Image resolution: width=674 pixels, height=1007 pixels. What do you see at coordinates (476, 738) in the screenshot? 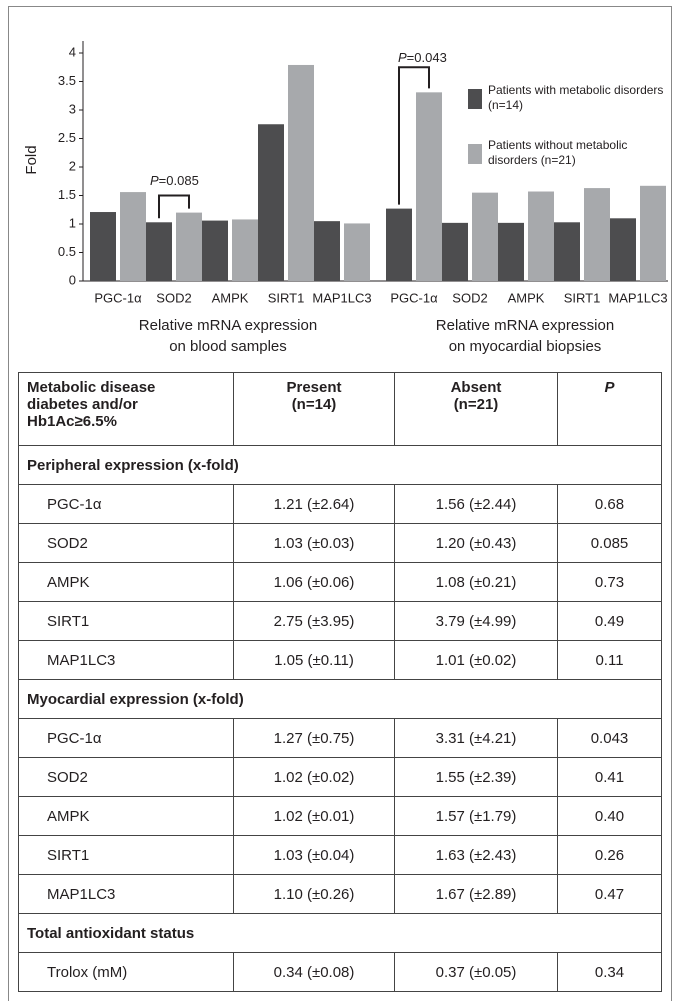
I see `table-cell: 3.31 (±4.21)` at bounding box center [476, 738].